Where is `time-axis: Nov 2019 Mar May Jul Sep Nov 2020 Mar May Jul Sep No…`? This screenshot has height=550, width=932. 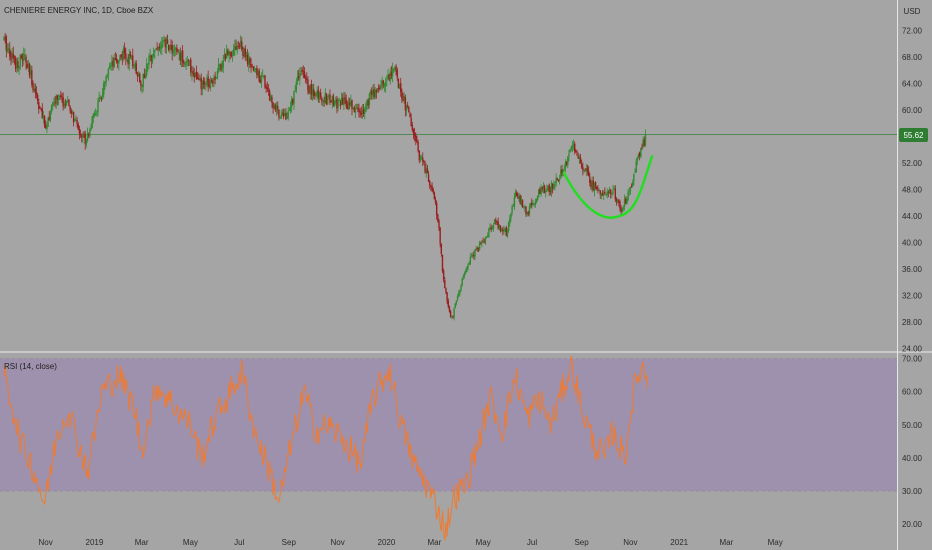 time-axis: Nov 2019 Mar May Jul Sep Nov 2020 Mar May Jul Sep No… is located at coordinates (410, 542).